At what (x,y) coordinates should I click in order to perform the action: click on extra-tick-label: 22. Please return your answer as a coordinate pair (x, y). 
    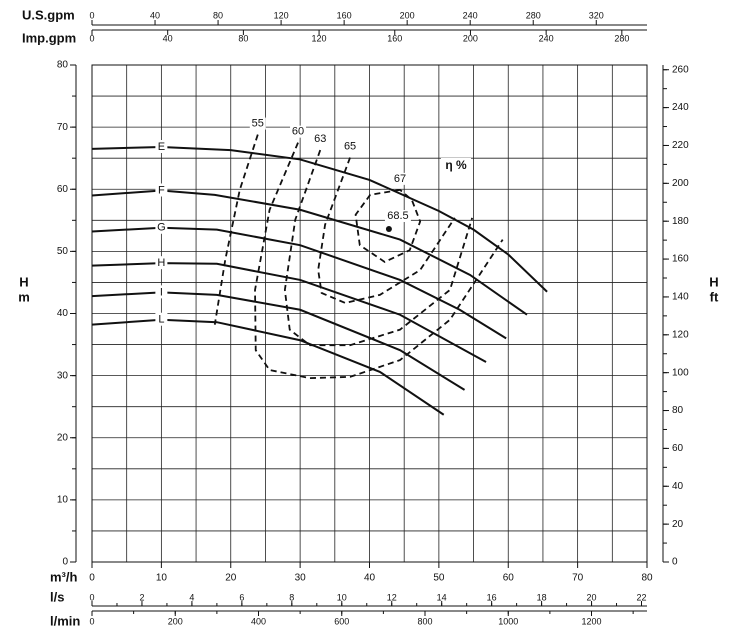
    Looking at the image, I should click on (641, 597).